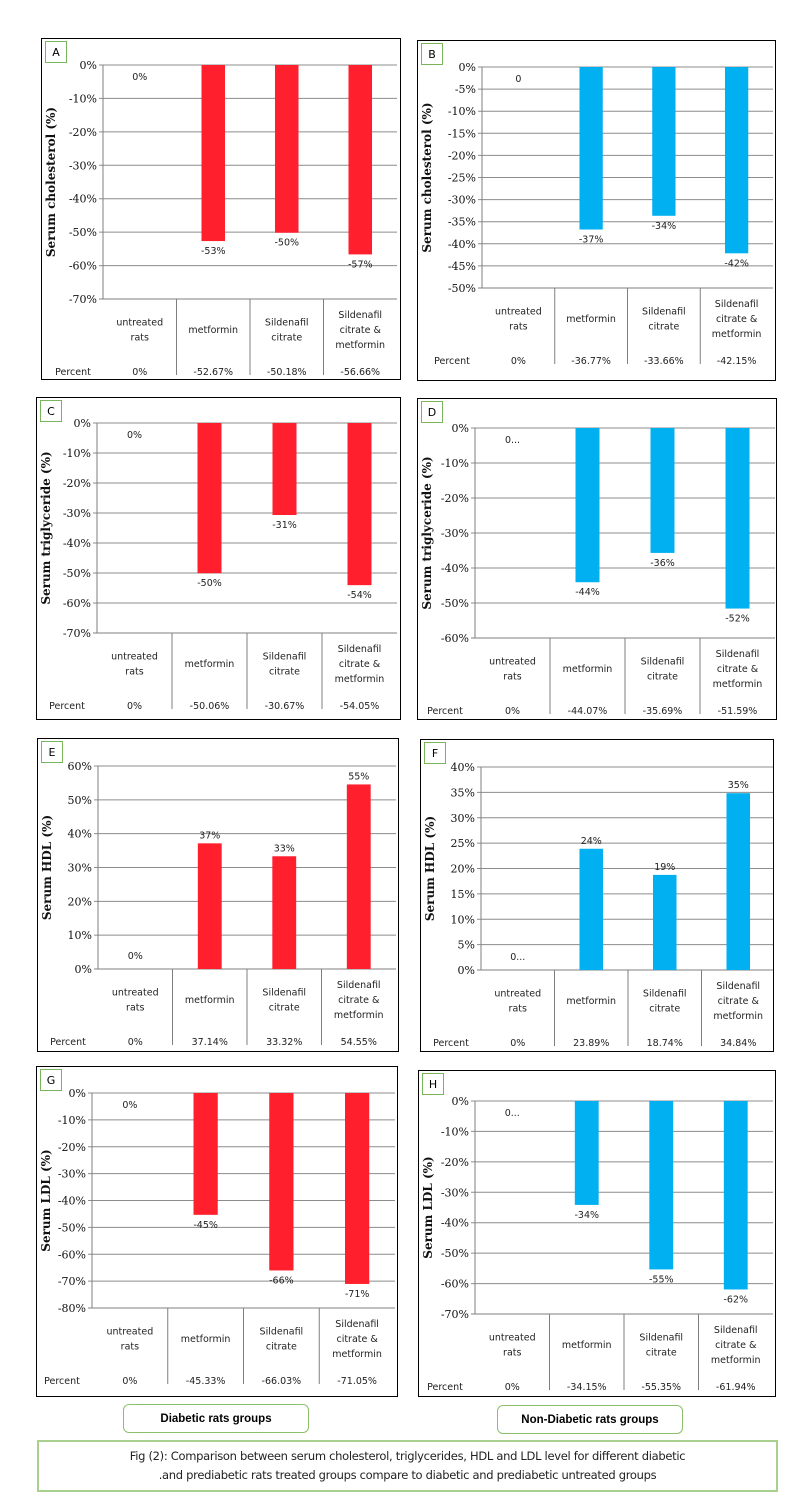 This screenshot has height=1504, width=801. What do you see at coordinates (735, 1299) in the screenshot?
I see `data-label: -62%` at bounding box center [735, 1299].